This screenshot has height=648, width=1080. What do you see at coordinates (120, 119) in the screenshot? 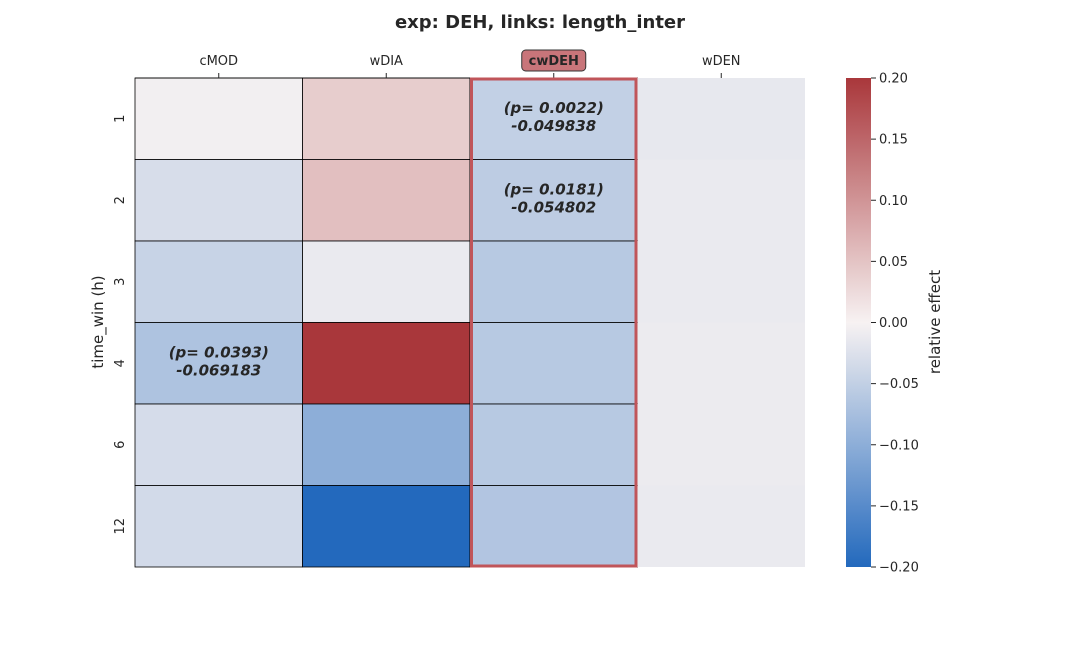
I see `y-tick-label: 1` at bounding box center [120, 119].